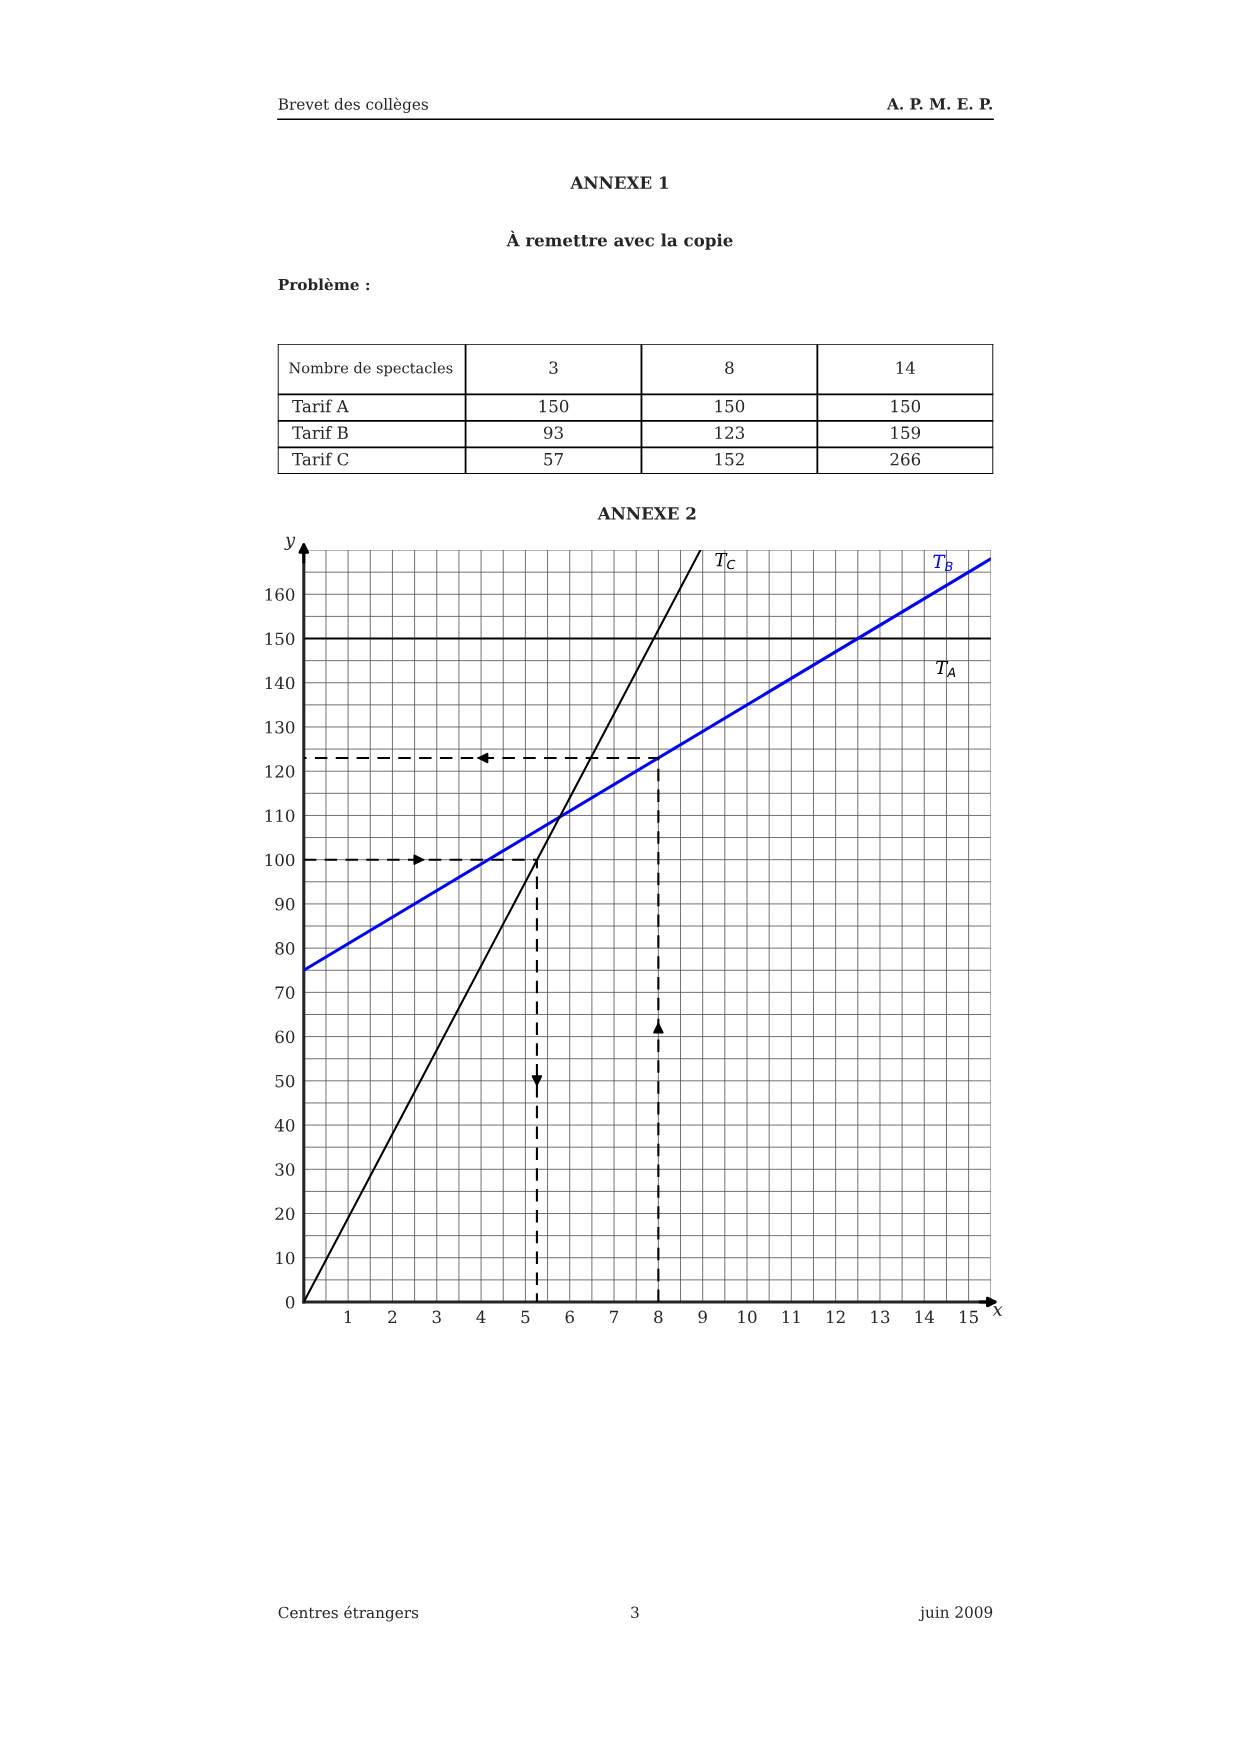 Image resolution: width=1240 pixels, height=1754 pixels. What do you see at coordinates (280, 727) in the screenshot?
I see `y-tick-label: 130` at bounding box center [280, 727].